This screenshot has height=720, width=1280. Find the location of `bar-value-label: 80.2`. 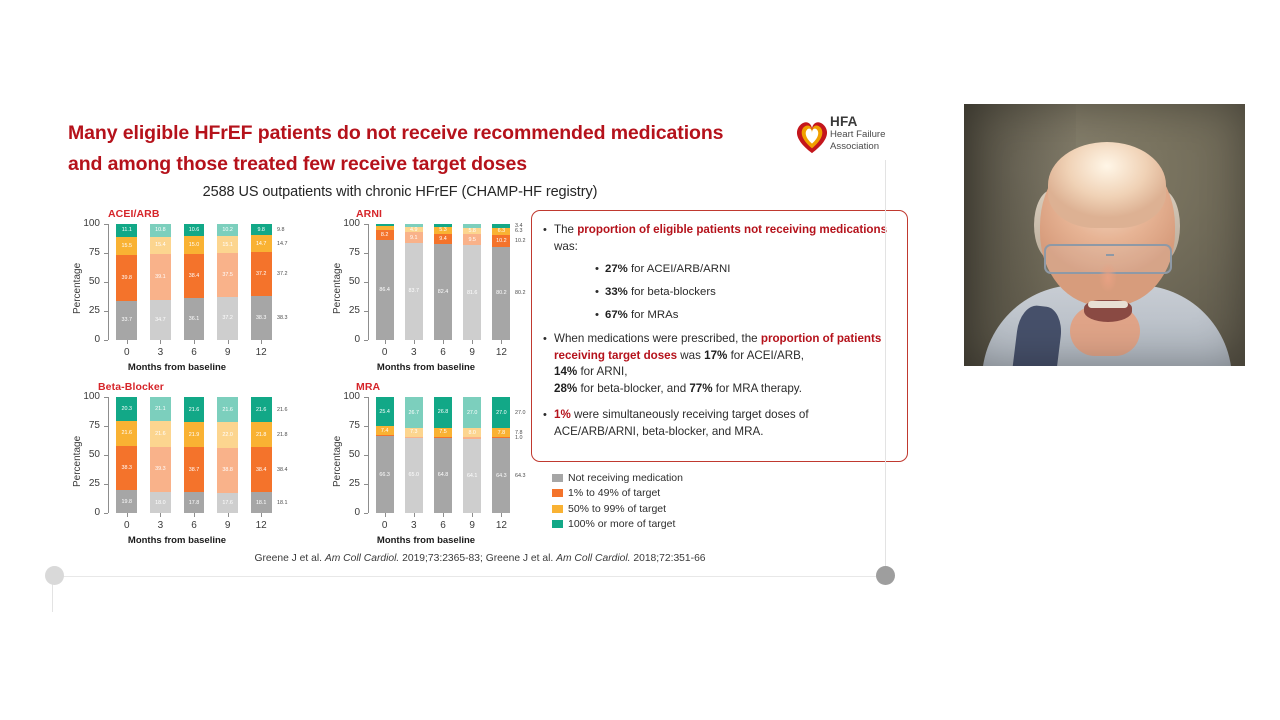

bar-value-label: 80.2 is located at coordinates (501, 293).